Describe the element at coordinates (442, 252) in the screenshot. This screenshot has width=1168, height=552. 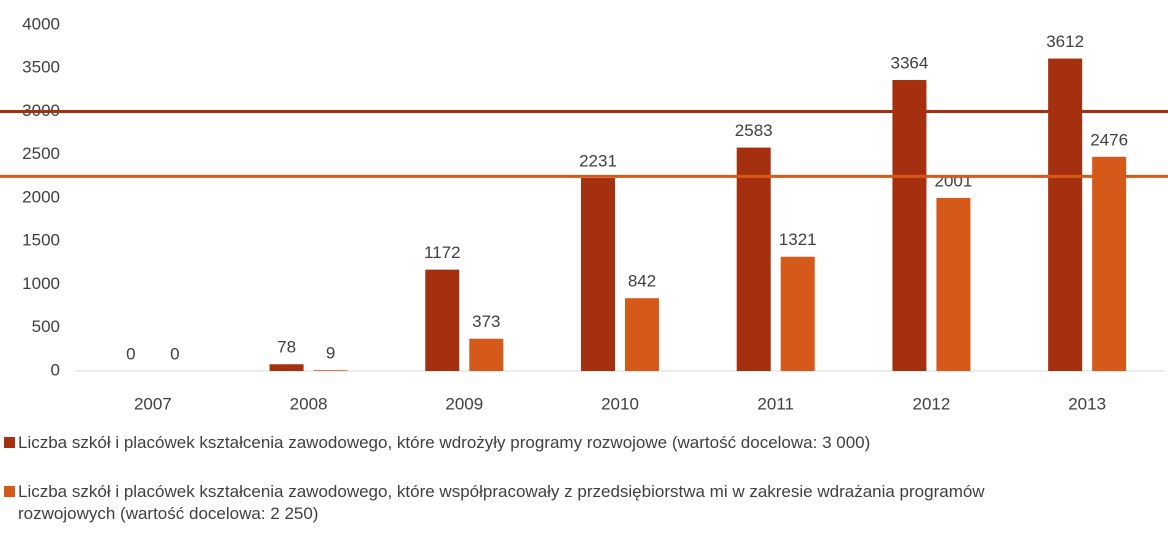
I see `data-label: 1172` at that location.